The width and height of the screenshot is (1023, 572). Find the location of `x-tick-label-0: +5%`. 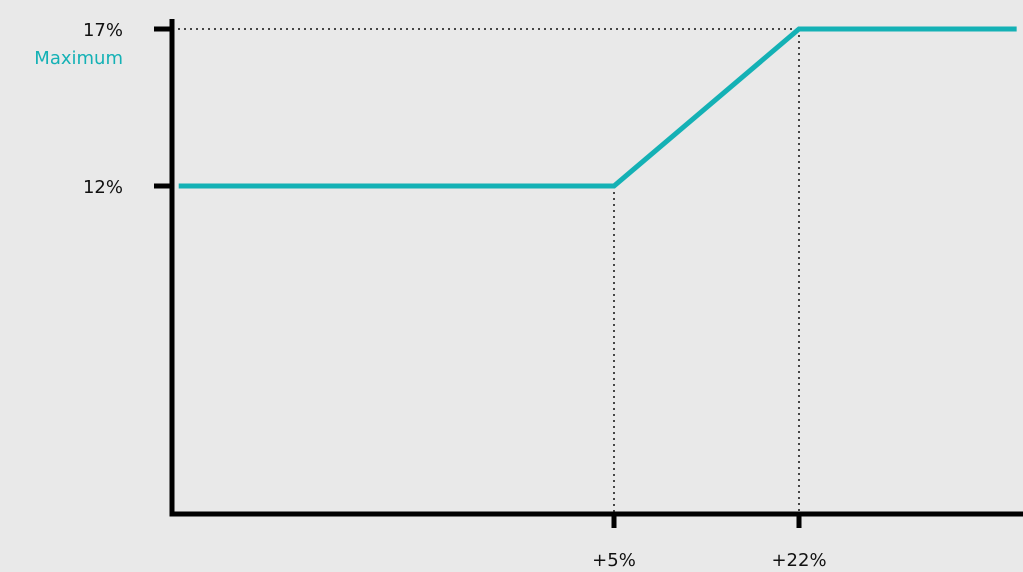

x-tick-label-0: +5% is located at coordinates (614, 560).